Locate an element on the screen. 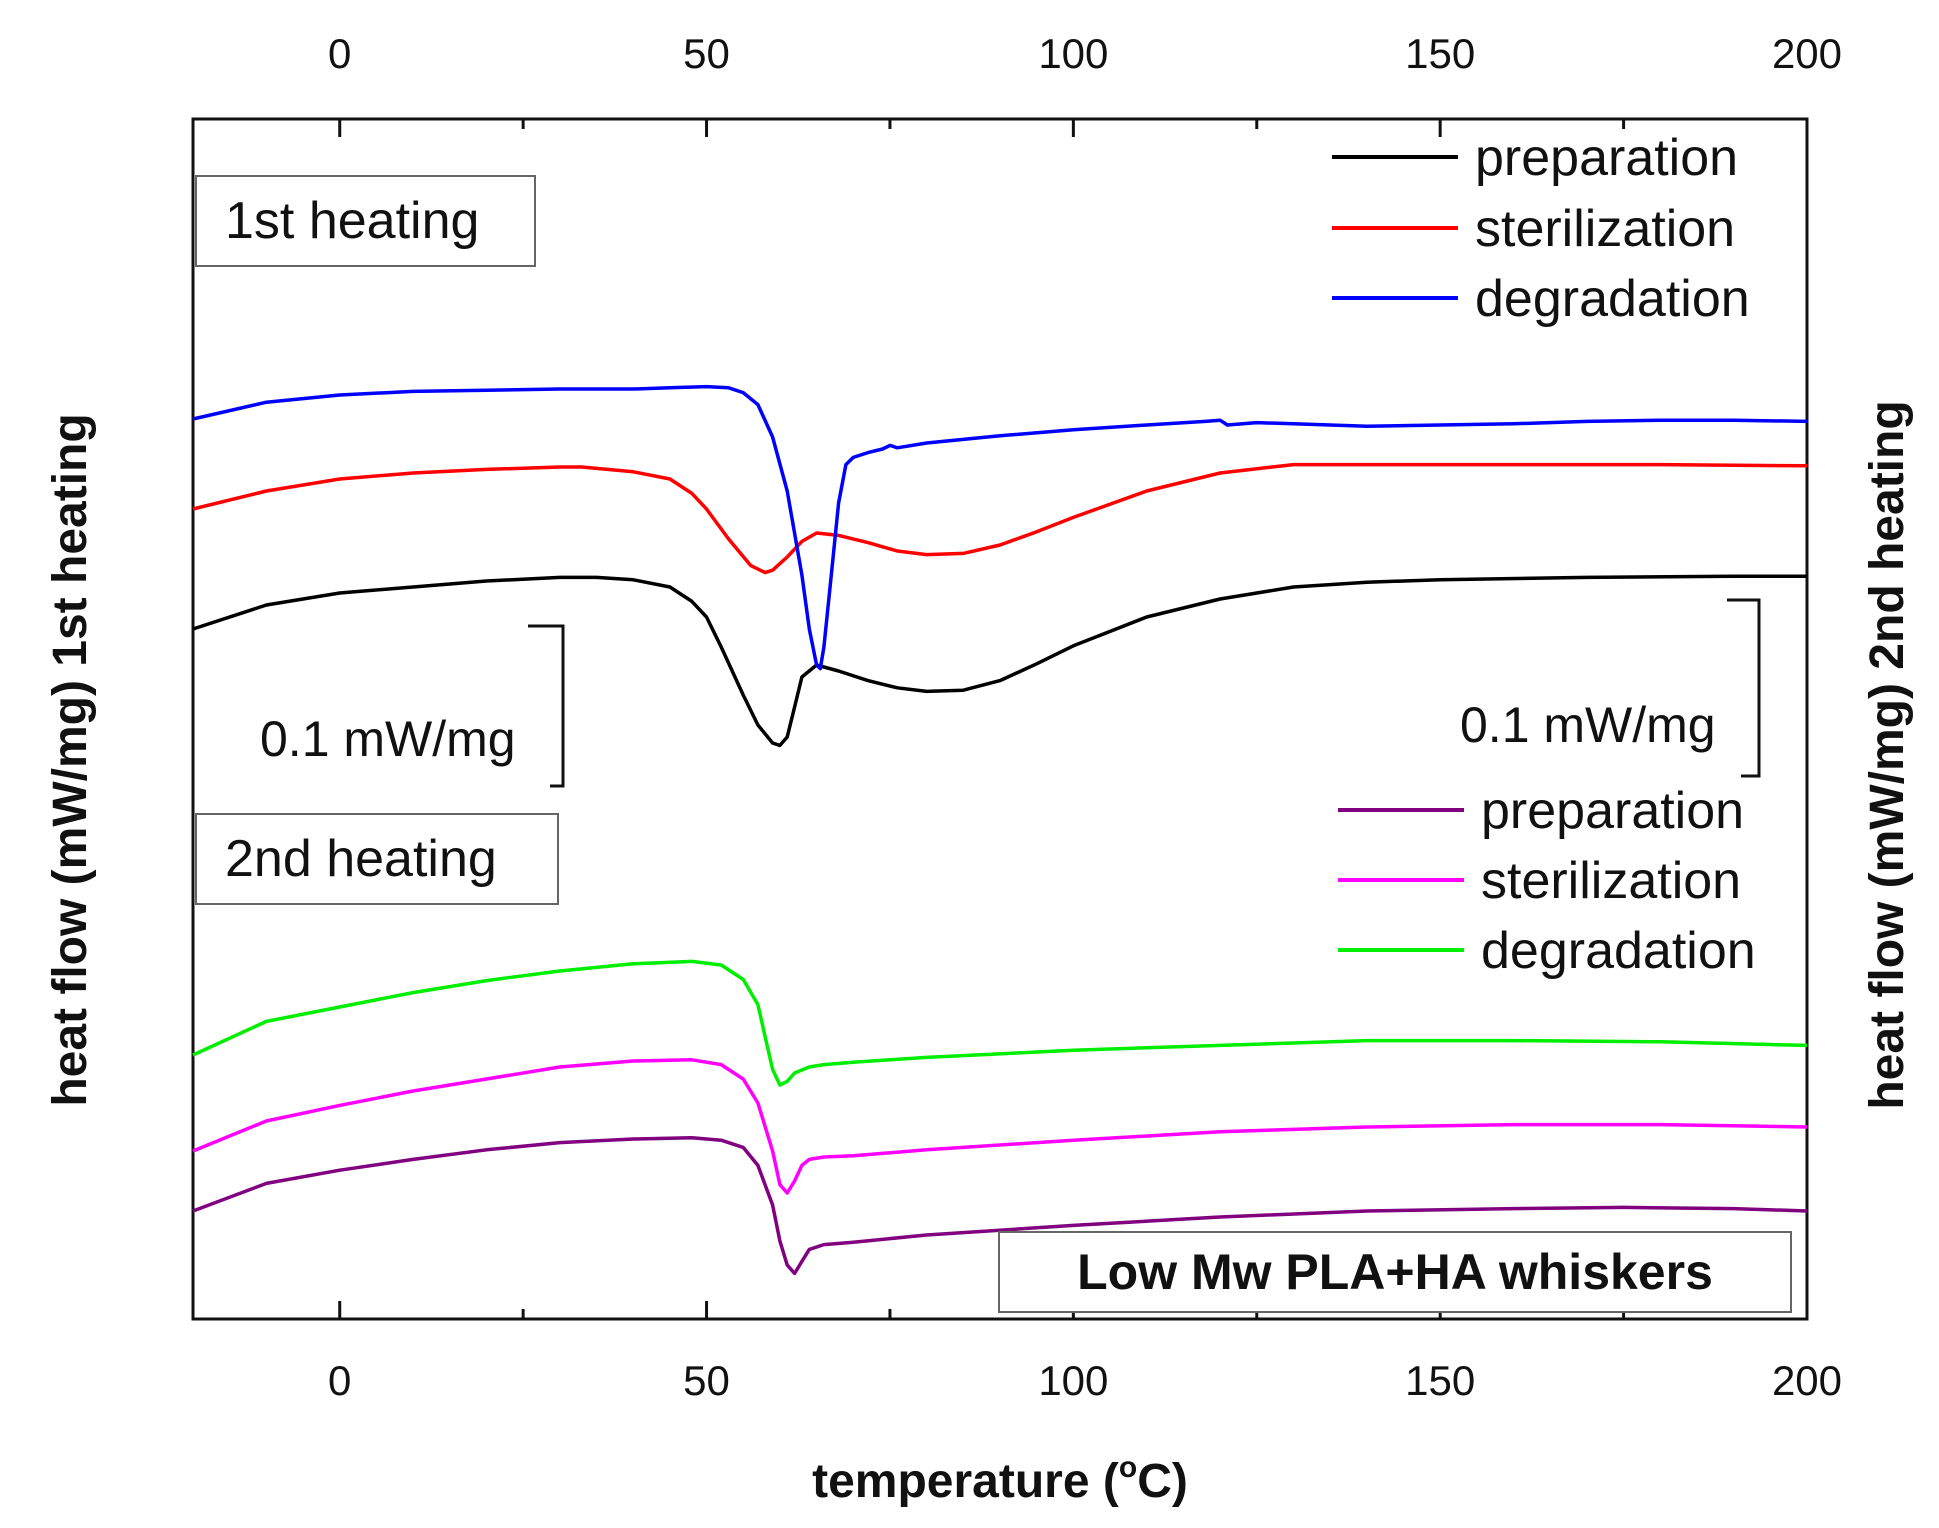  bottom-tick-label-150: 150 is located at coordinates (1440, 1380).